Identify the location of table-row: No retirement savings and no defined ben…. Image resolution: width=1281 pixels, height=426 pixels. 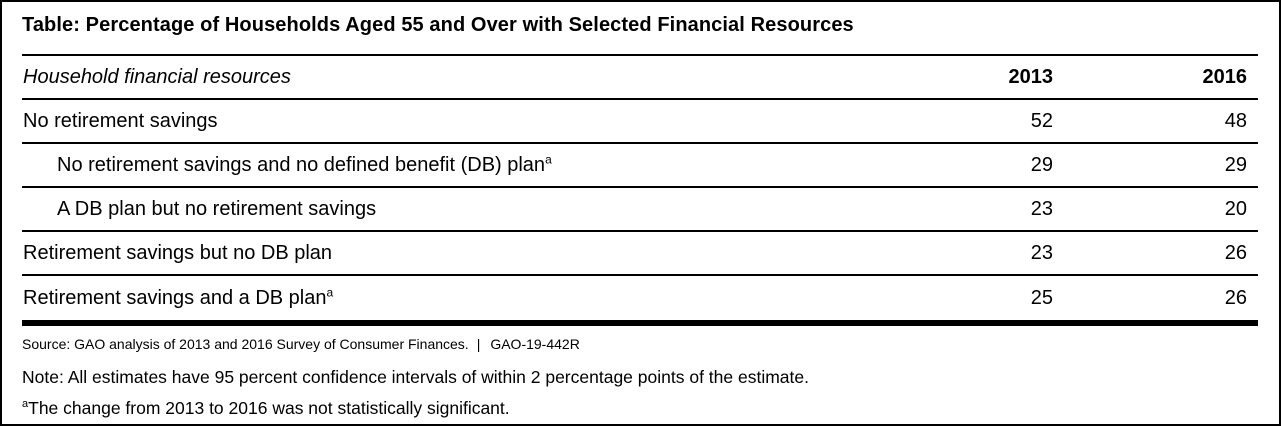
(640, 166).